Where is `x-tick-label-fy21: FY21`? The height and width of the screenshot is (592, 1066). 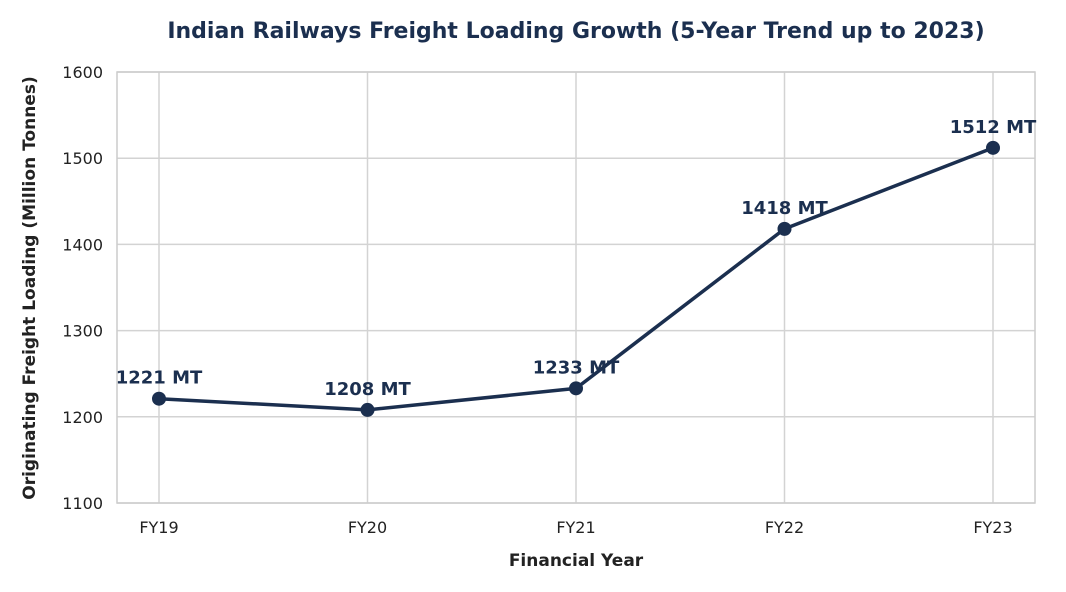
x-tick-label-fy21: FY21 is located at coordinates (575, 527).